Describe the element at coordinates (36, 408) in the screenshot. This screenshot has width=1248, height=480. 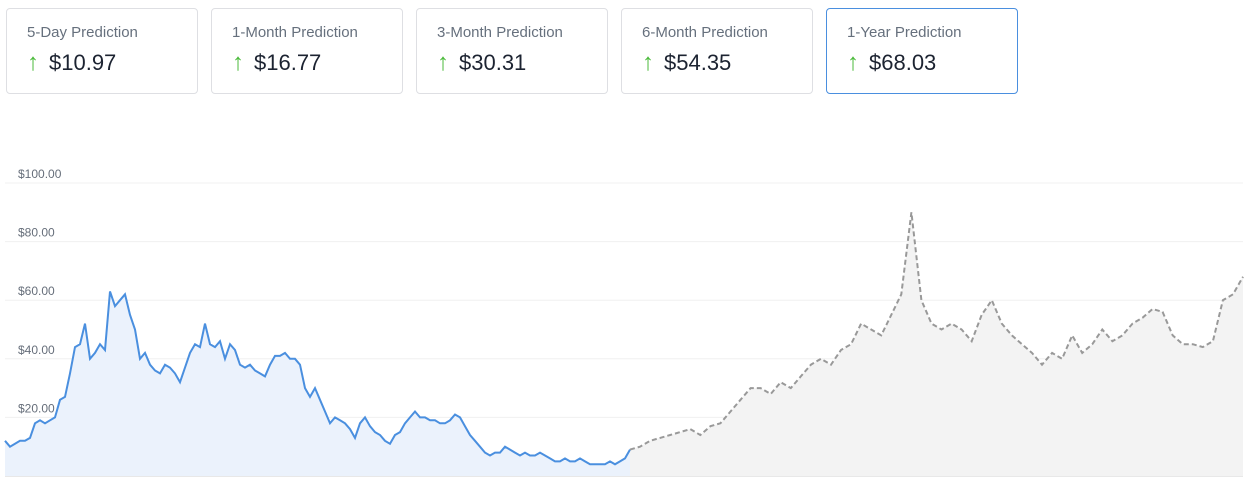
I see `y-tick-label: $20.00` at that location.